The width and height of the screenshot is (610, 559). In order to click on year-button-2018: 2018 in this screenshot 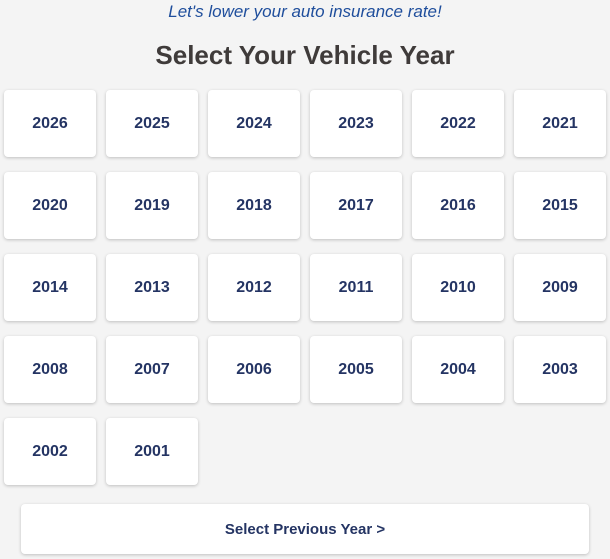, I will do `click(254, 205)`.